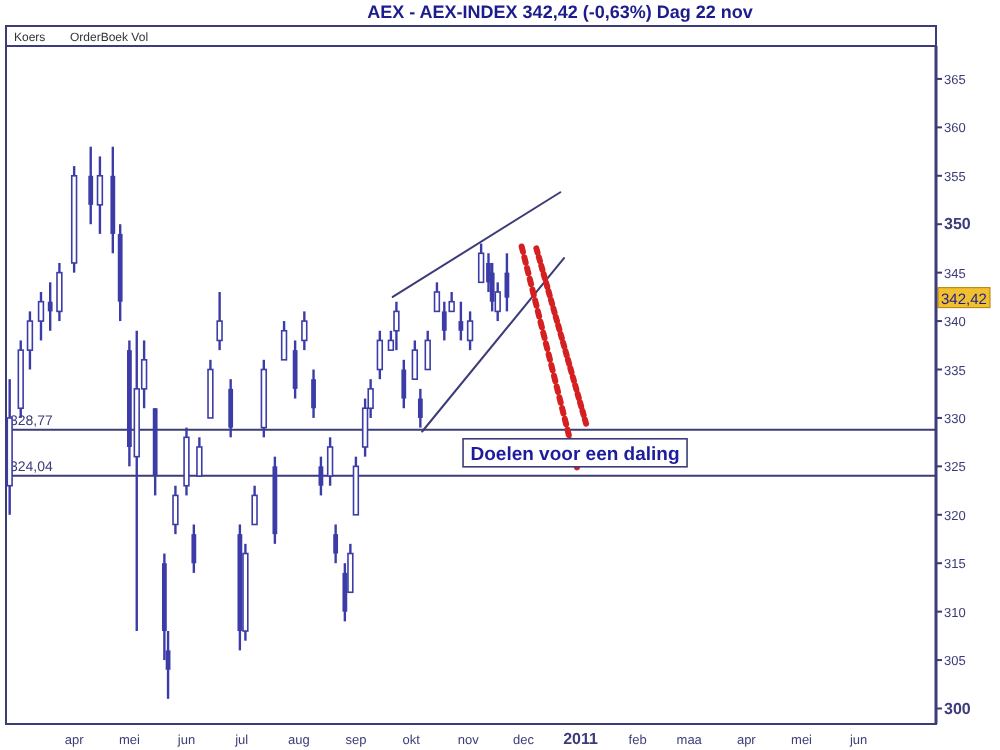 The width and height of the screenshot is (1000, 750). Describe the element at coordinates (575, 454) in the screenshot. I see `annotation: Doelen voor een daling` at that location.